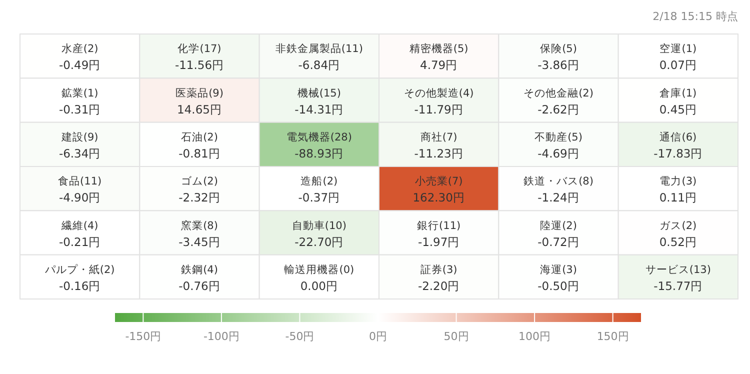 Image resolution: width=750 pixels, height=374 pixels. I want to click on data-label: 機械(15) -14.31円, so click(319, 101).